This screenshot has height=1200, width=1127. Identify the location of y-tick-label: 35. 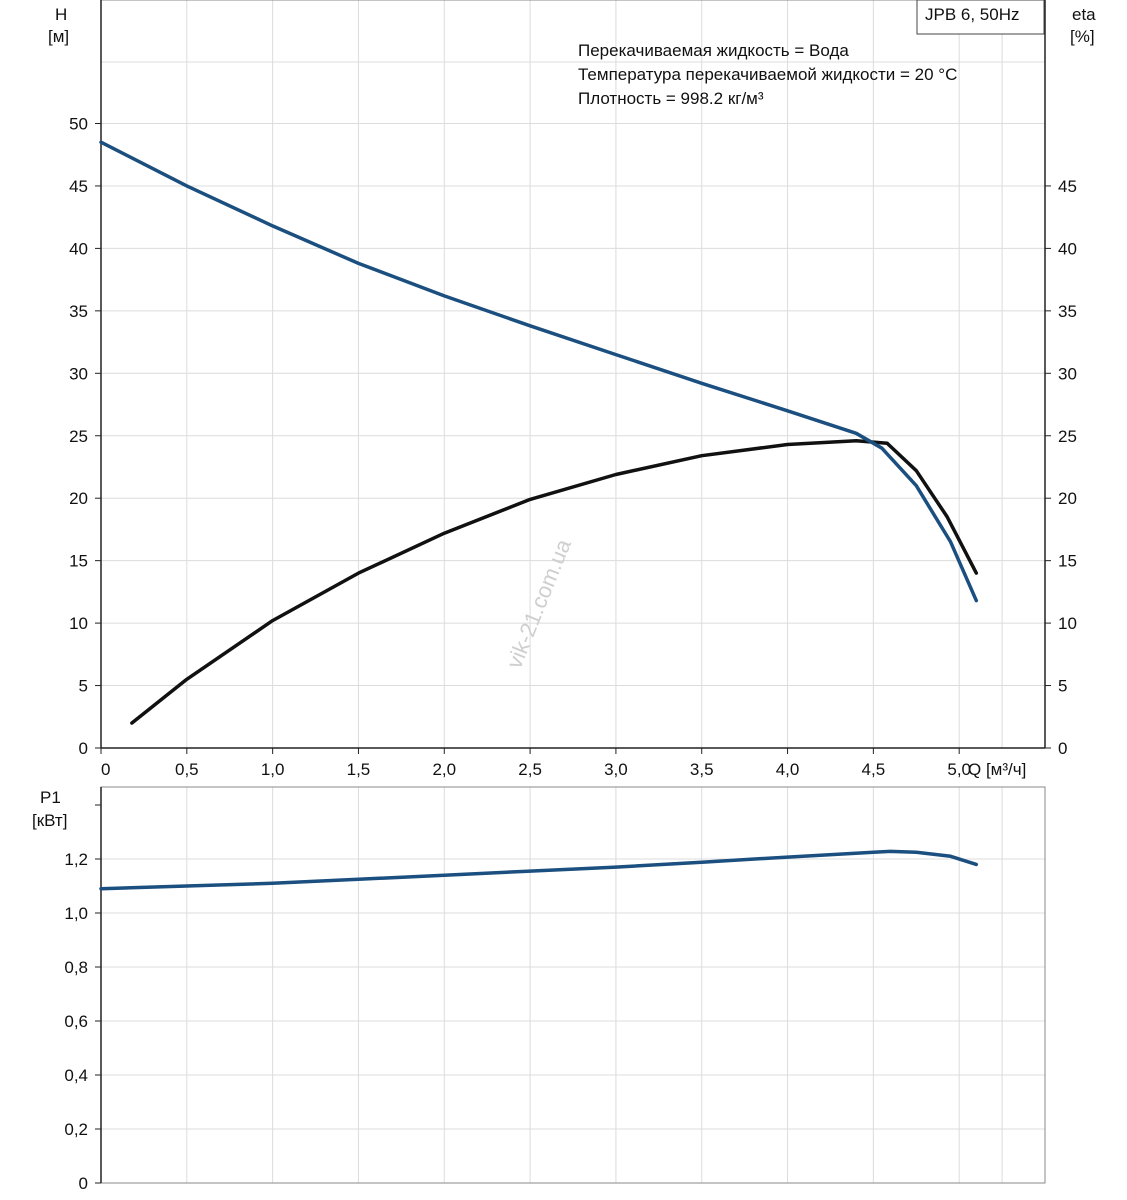
(78, 311).